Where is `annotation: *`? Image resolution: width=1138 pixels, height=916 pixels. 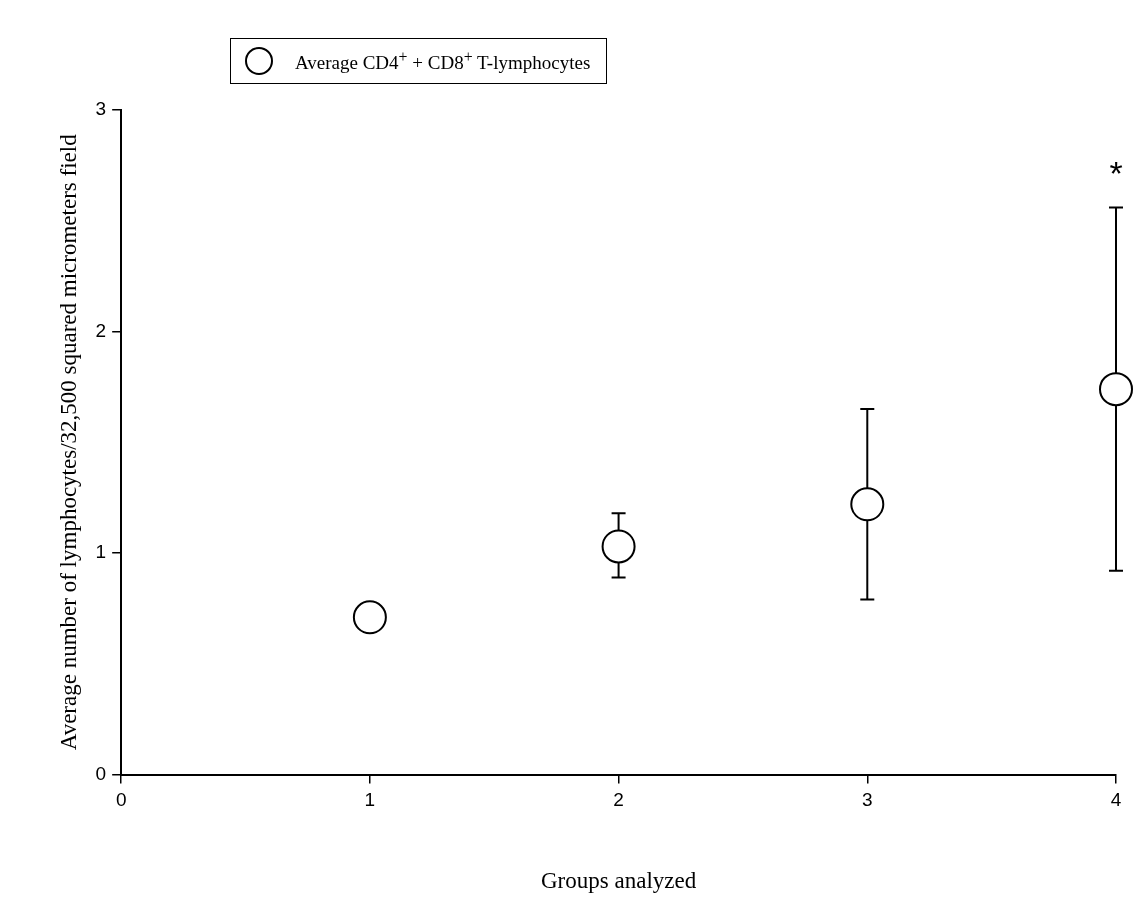
annotation: * is located at coordinates (1116, 172).